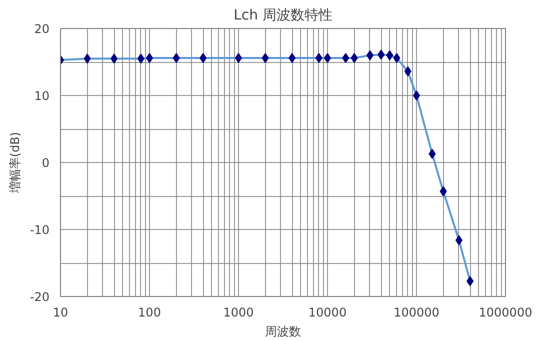  Describe the element at coordinates (40, 230) in the screenshot. I see `y-tick-label: -10` at that location.